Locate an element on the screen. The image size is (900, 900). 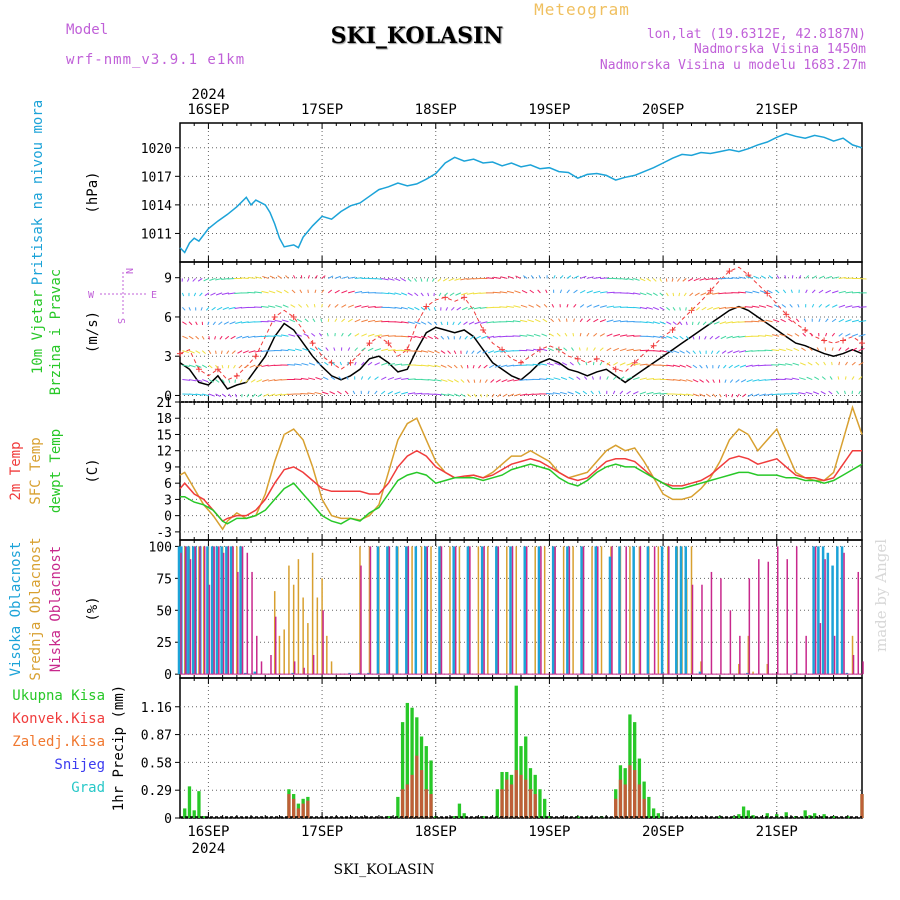
legend-label: Zaledj.Kisa is located at coordinates (58, 742).